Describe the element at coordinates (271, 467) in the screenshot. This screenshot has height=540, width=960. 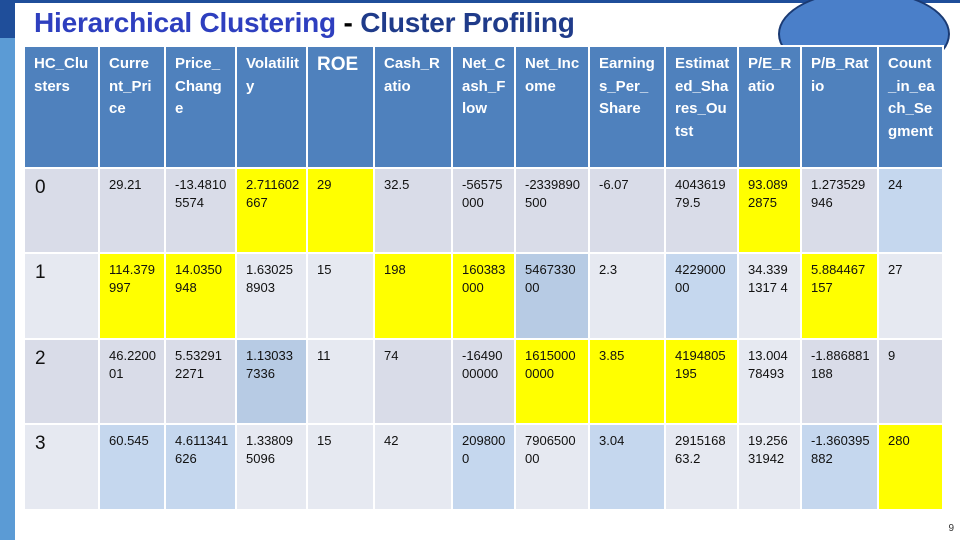
I see `table-cell: 1.338095096` at that location.